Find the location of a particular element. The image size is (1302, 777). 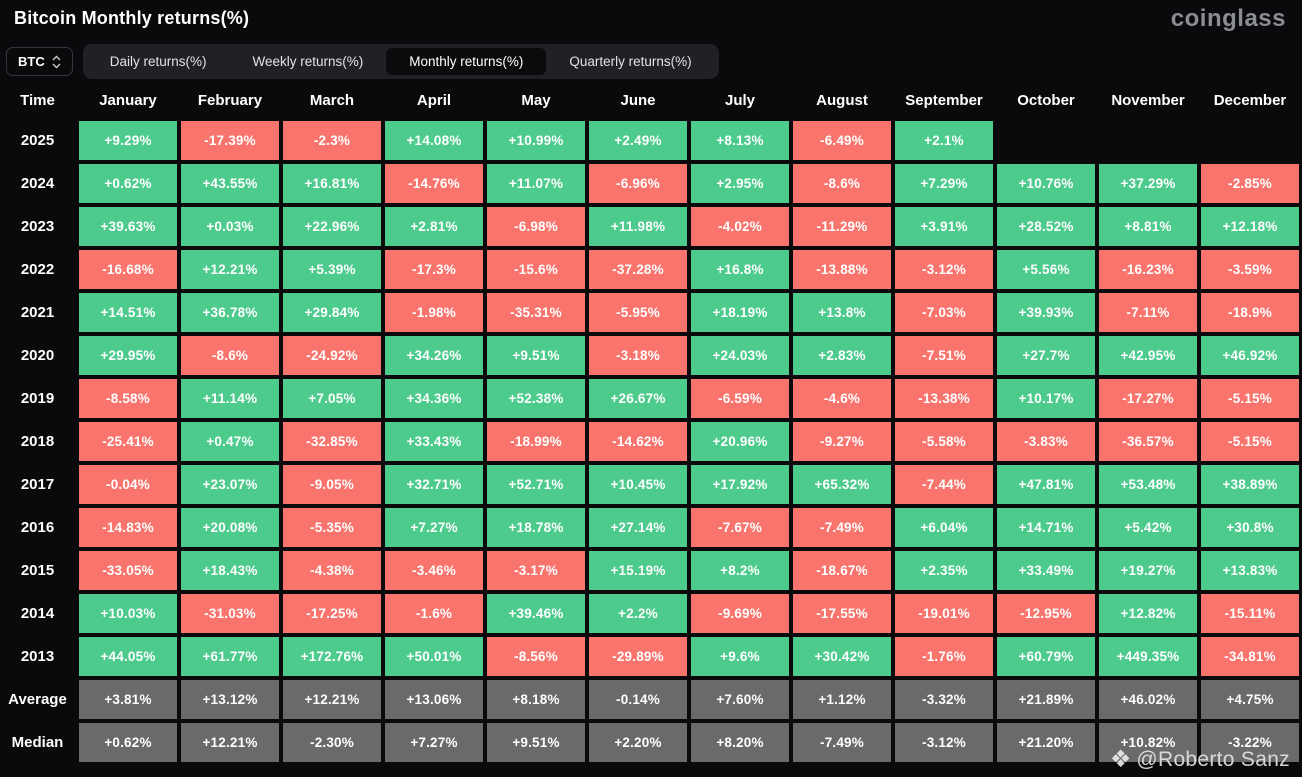

return-cell: +14.51% is located at coordinates (128, 312).